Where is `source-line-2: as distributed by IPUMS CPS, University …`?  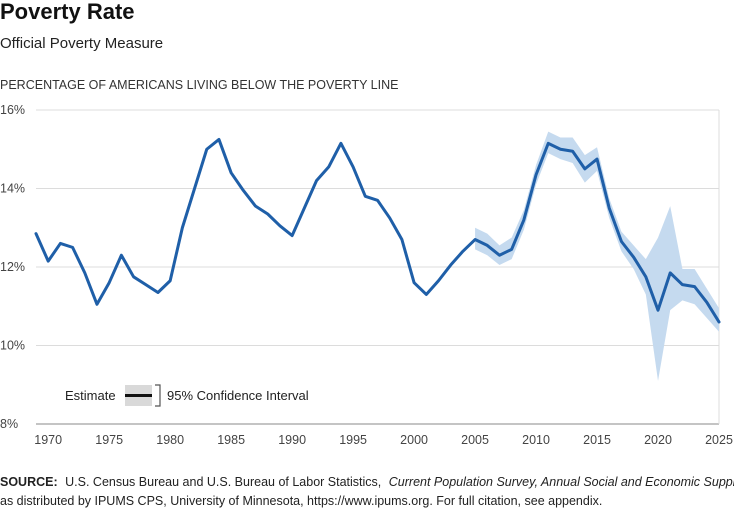 source-line-2: as distributed by IPUMS CPS, University … is located at coordinates (301, 501).